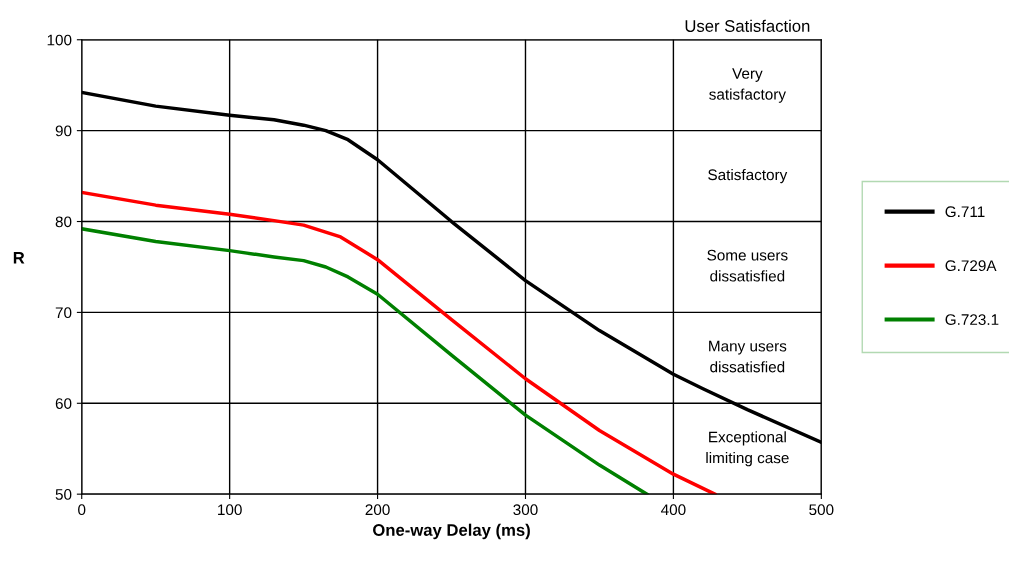  What do you see at coordinates (525, 510) in the screenshot?
I see `x-tick-label: 300` at bounding box center [525, 510].